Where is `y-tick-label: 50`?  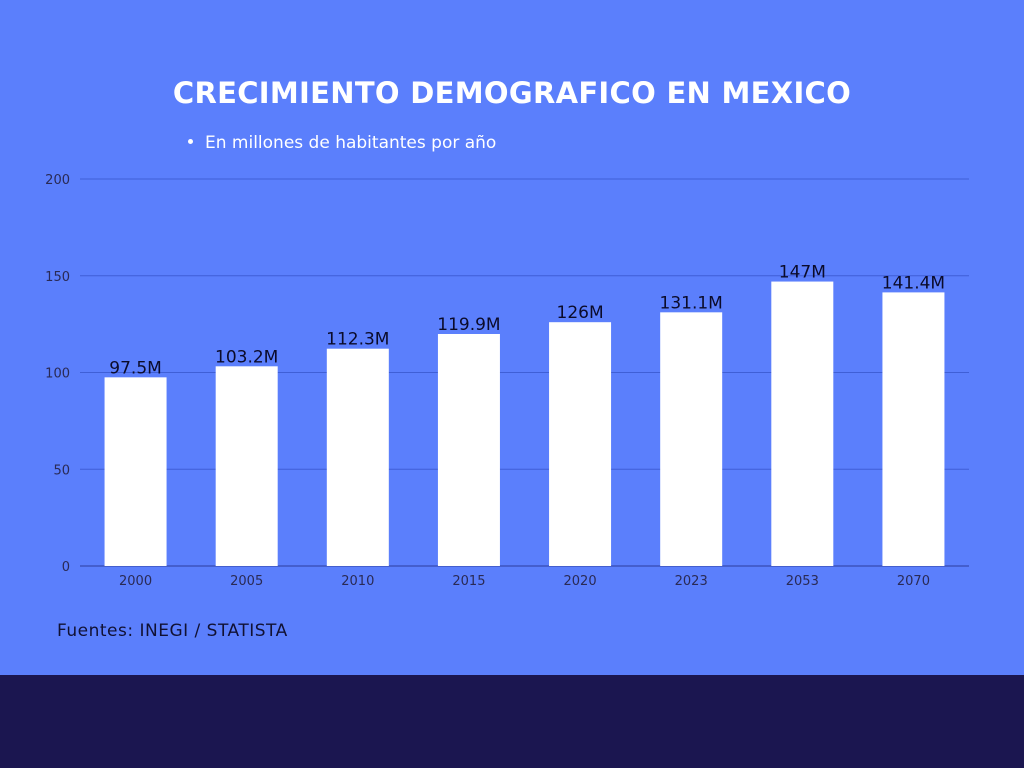
y-tick-label: 50 is located at coordinates (61, 470).